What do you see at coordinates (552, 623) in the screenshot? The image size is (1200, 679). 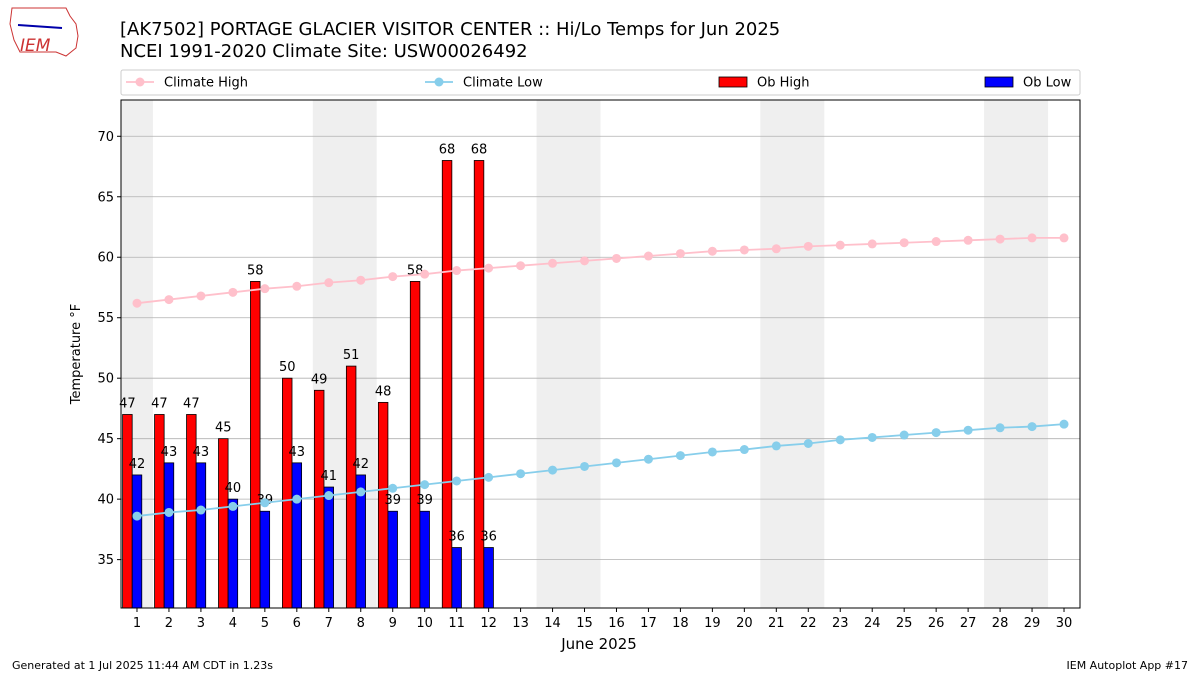 I see `x-tick-label: 14` at bounding box center [552, 623].